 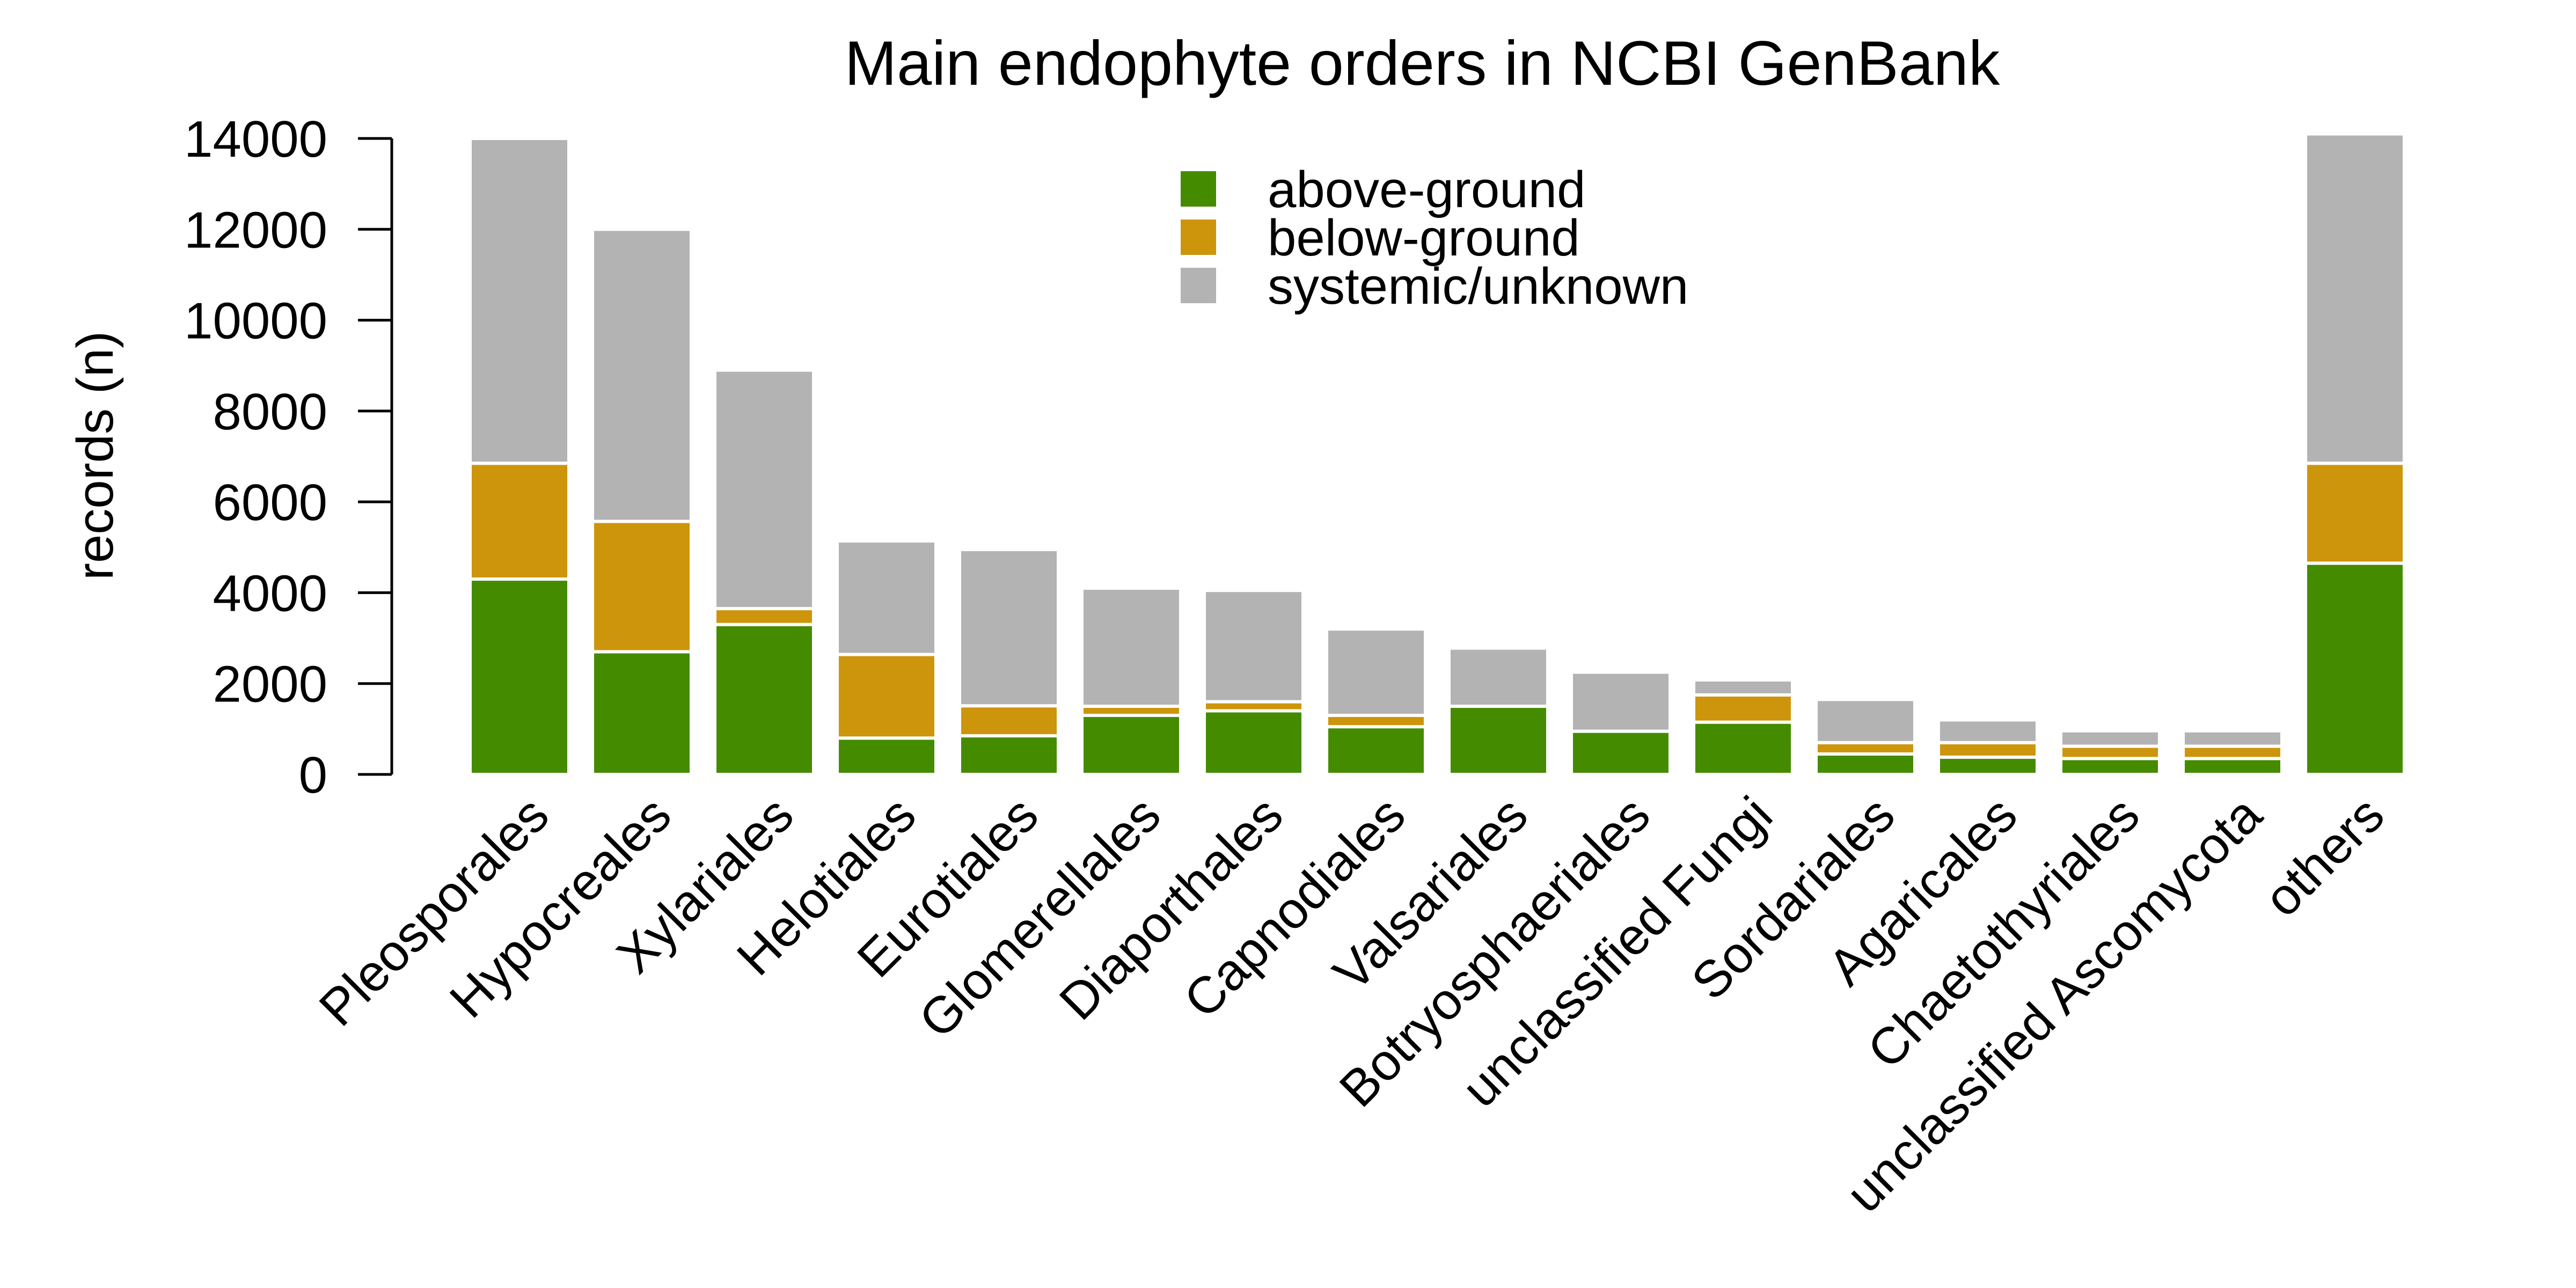 What do you see at coordinates (270, 502) in the screenshot?
I see `y-tick-label: 6000` at bounding box center [270, 502].